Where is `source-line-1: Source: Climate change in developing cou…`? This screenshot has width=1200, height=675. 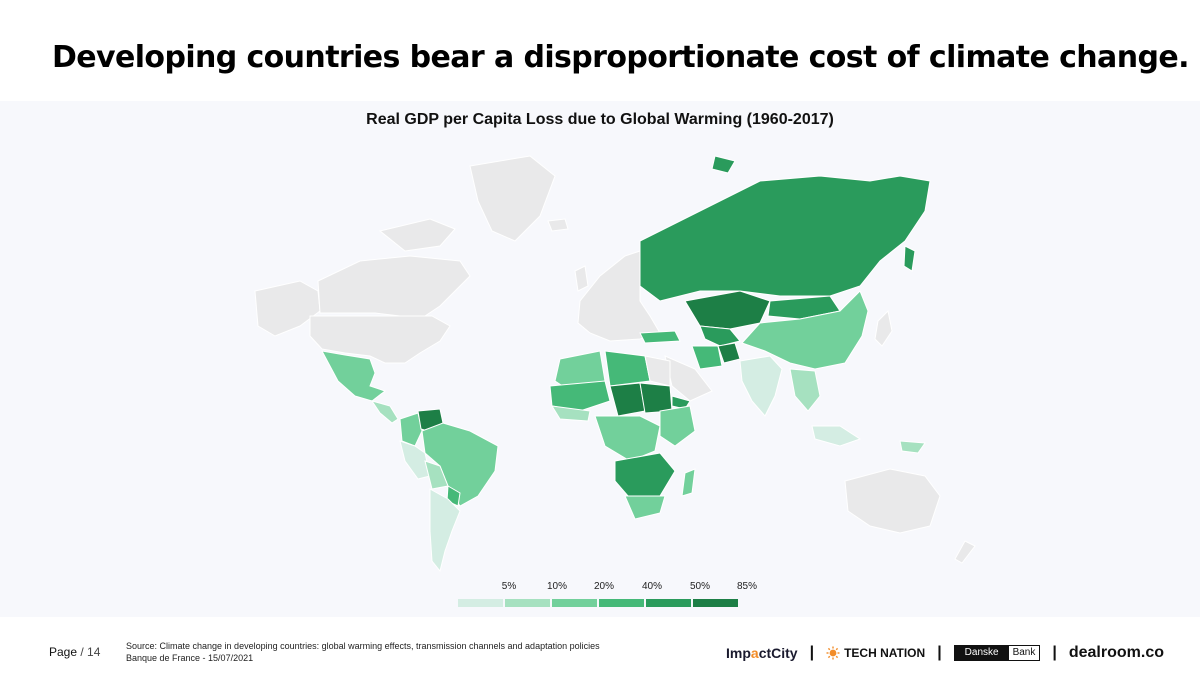 source-line-1: Source: Climate change in developing cou… is located at coordinates (363, 646).